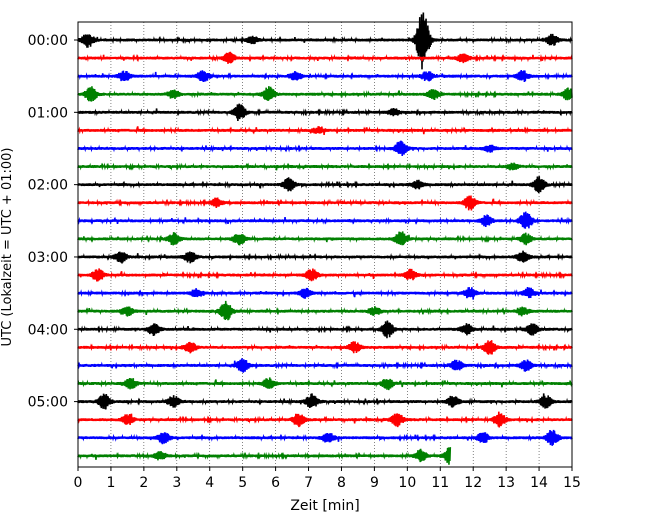  I want to click on y-tick-label: 05:00, so click(48, 403).